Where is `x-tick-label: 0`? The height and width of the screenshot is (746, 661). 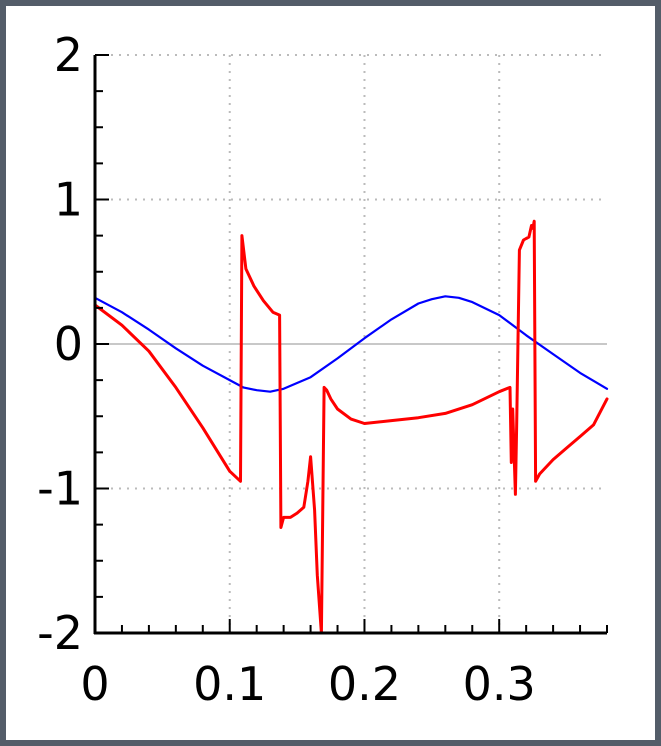
x-tick-label: 0 is located at coordinates (94, 684).